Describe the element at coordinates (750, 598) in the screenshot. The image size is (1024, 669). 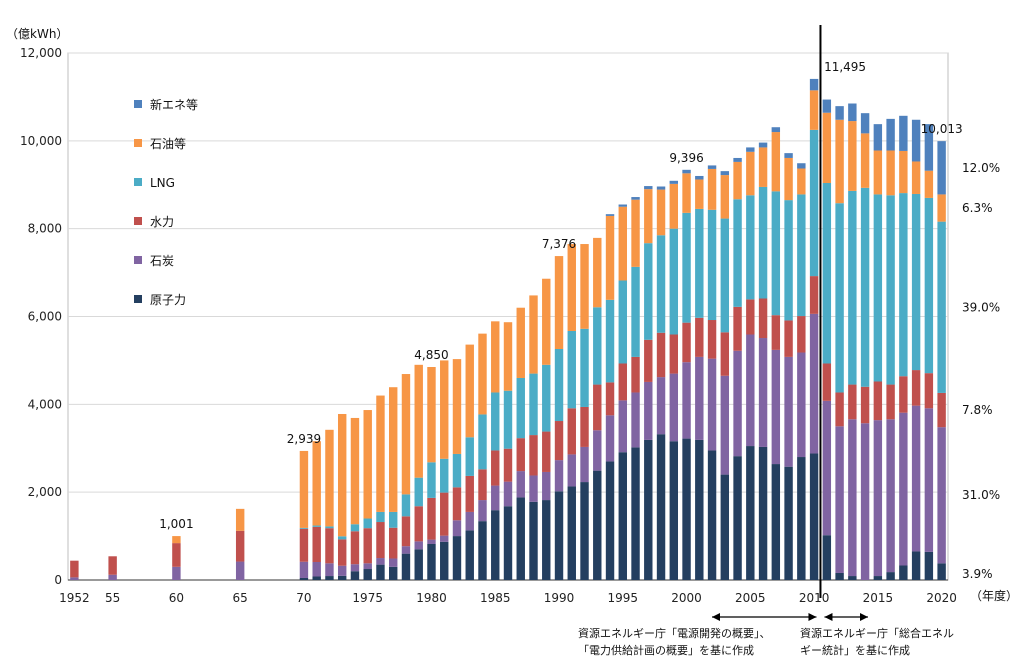
I see `x-tick-label: 2005` at that location.